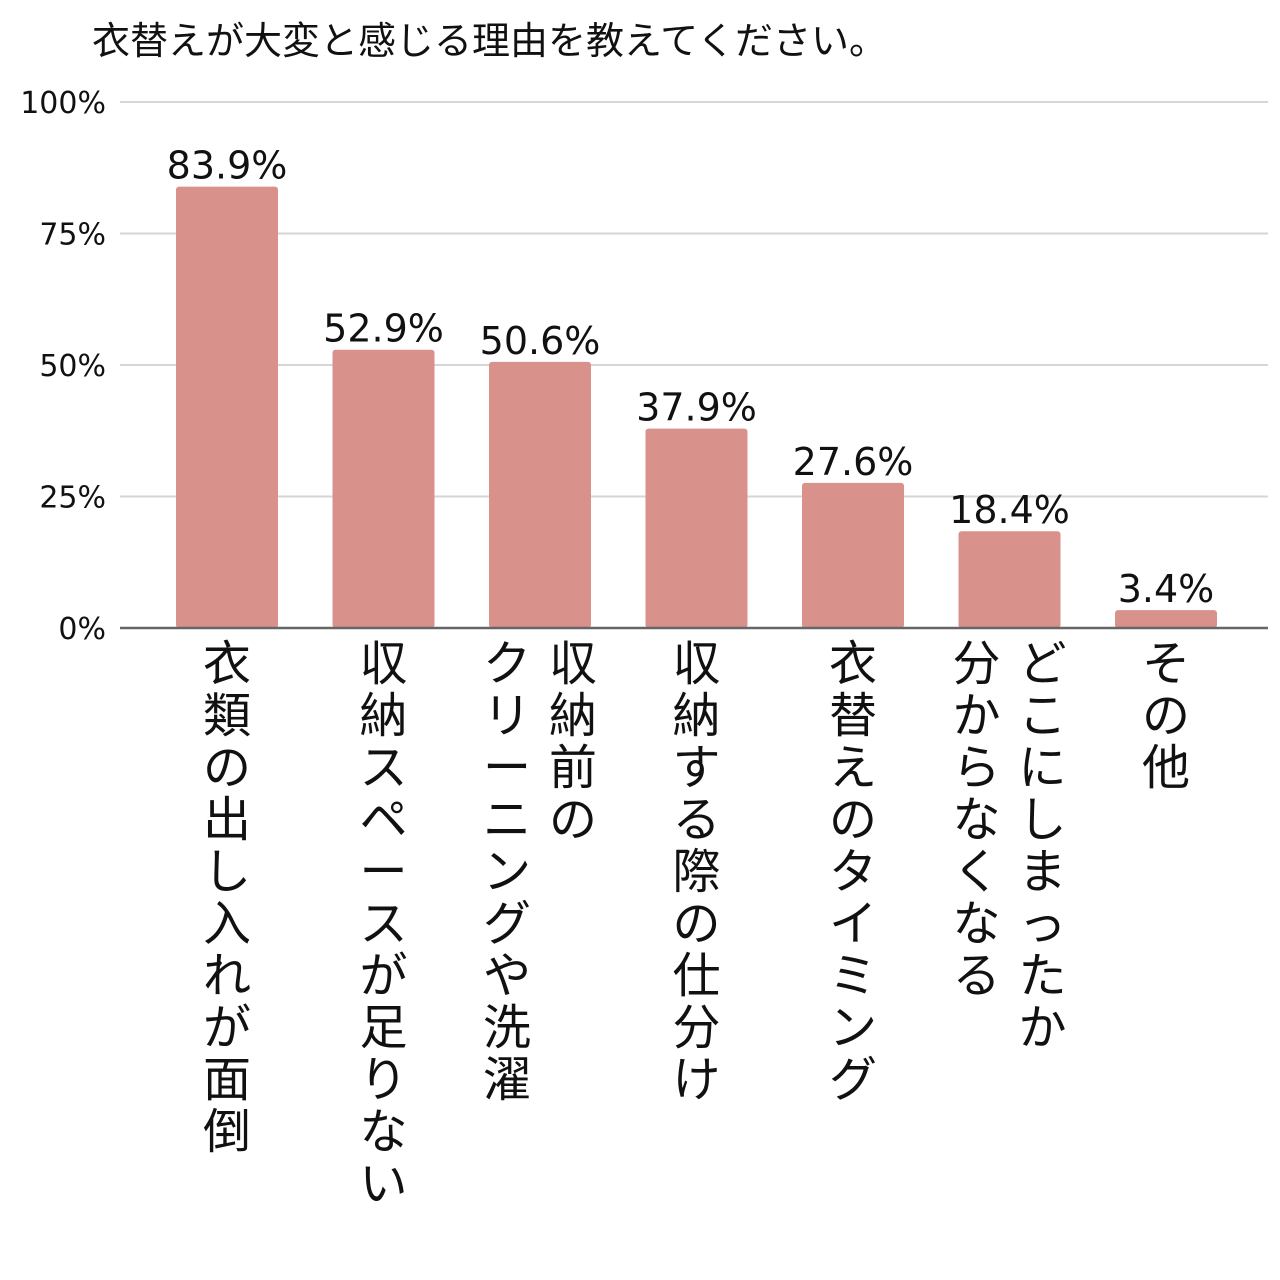 This screenshot has width=1280, height=1280. Describe the element at coordinates (540, 341) in the screenshot. I see `value-label: 50.6%` at that location.